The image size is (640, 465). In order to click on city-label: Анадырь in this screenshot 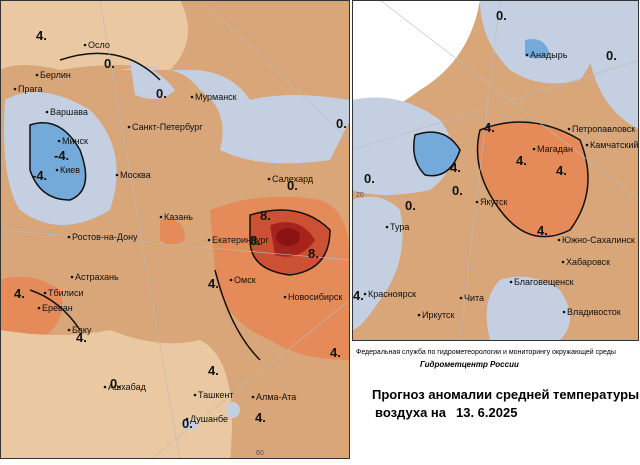, I will do `click(549, 55)`.